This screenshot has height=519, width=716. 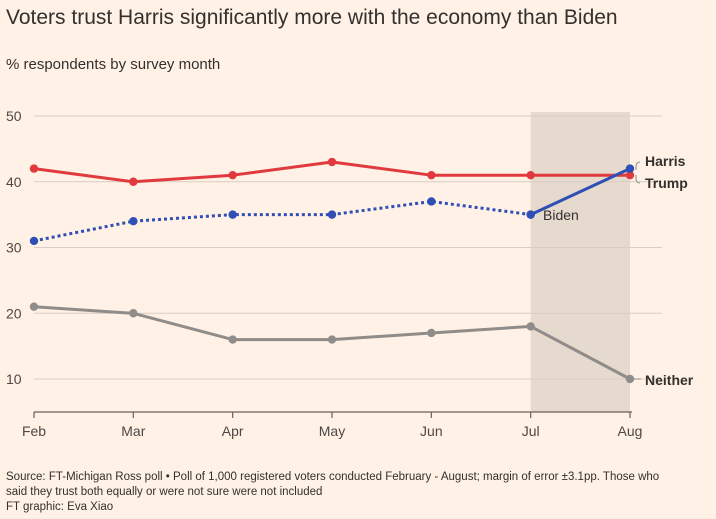 I want to click on x-tick-label-feb: Feb, so click(x=34, y=431).